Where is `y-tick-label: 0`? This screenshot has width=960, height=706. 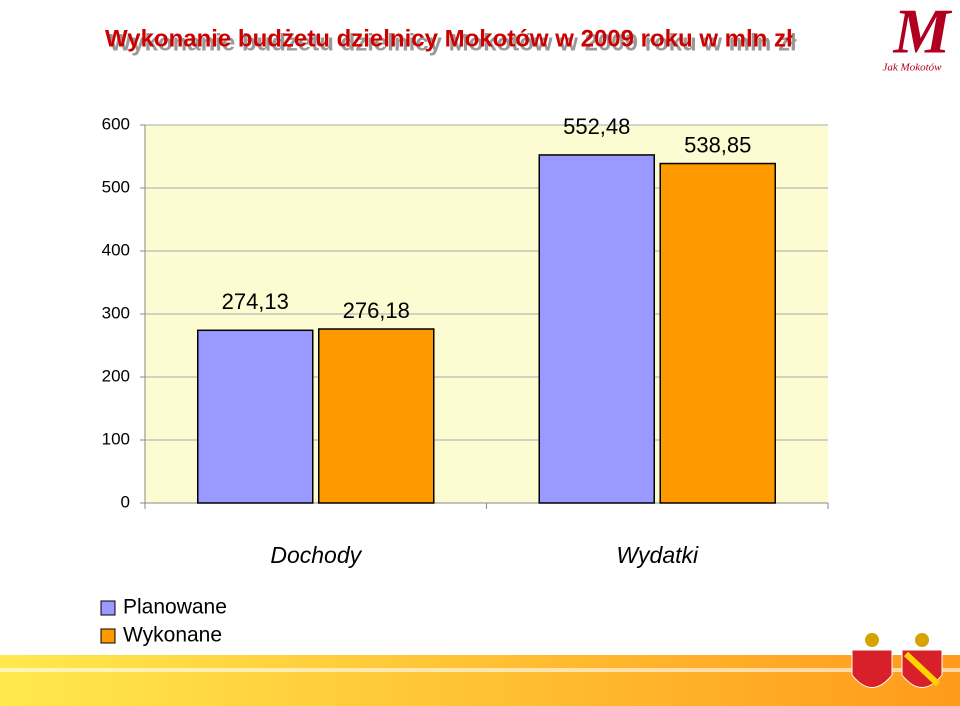 y-tick-label: 0 is located at coordinates (125, 501).